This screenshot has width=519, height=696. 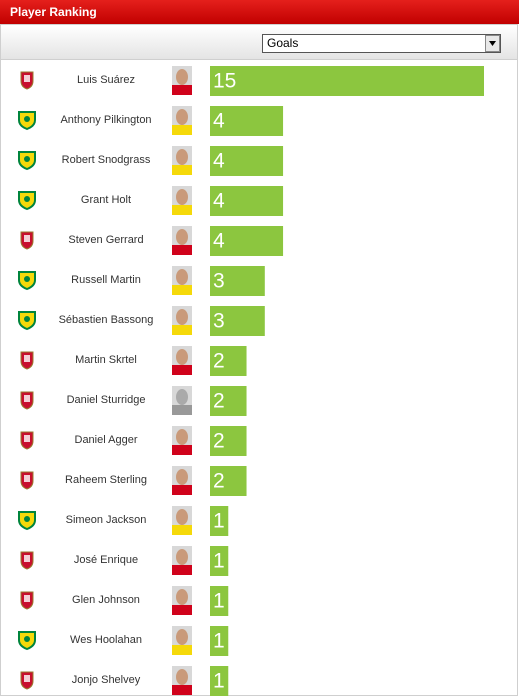 What do you see at coordinates (106, 480) in the screenshot?
I see `player-name: Raheem Sterling` at bounding box center [106, 480].